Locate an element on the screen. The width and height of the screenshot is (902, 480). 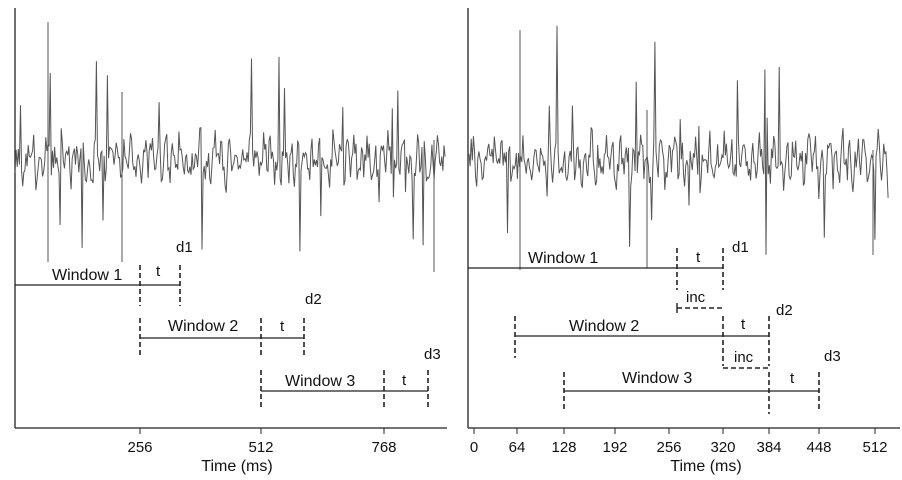
right-increment-2: inc is located at coordinates (746, 359).